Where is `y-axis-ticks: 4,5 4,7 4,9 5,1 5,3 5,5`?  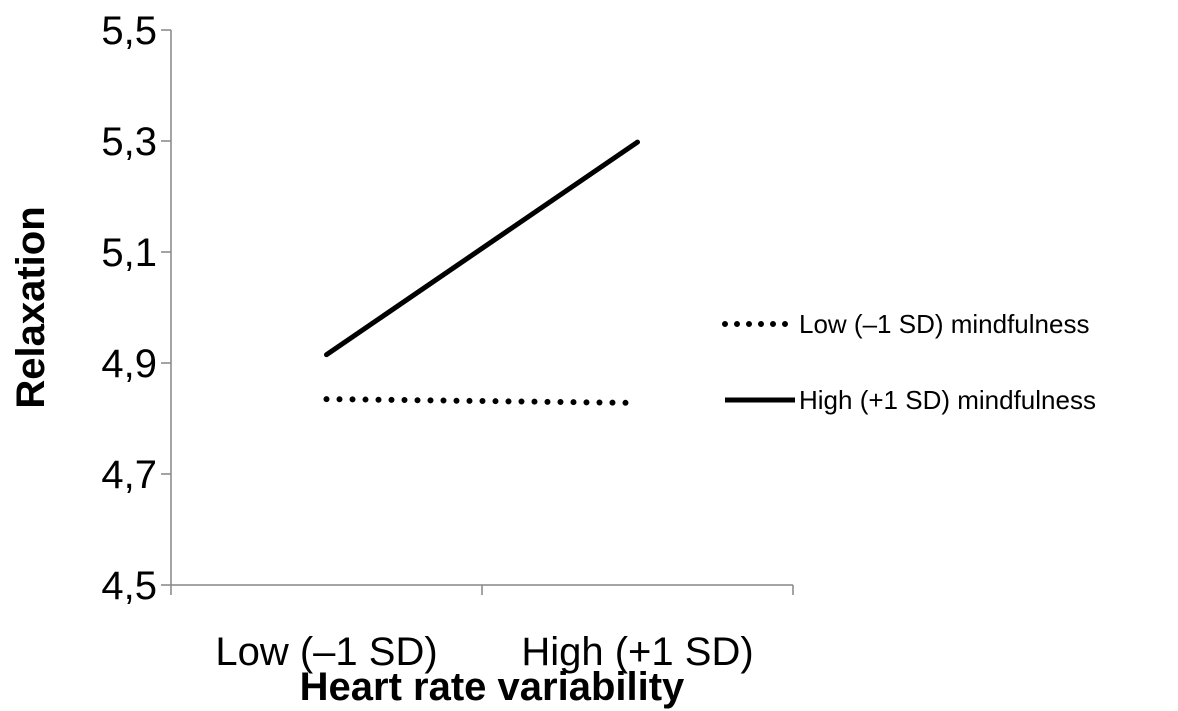
y-axis-ticks: 4,5 4,7 4,9 5,1 5,3 5,5 is located at coordinates (136, 308).